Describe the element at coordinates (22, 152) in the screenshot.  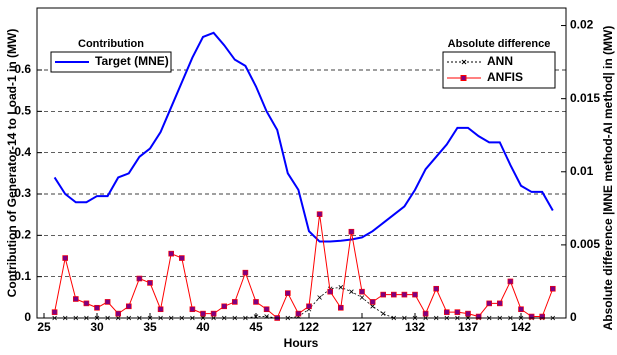
I see `y-tick-label: 0.4` at that location.